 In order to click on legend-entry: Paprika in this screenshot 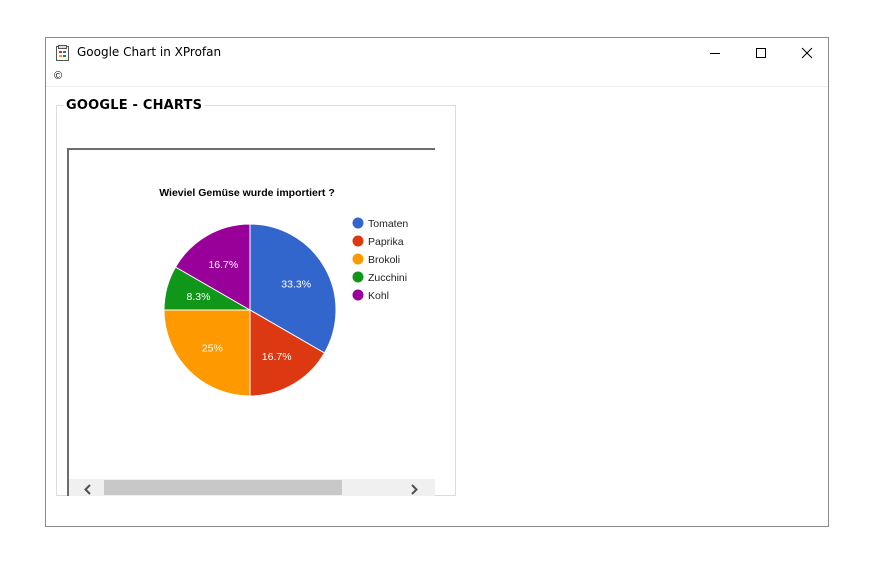, I will do `click(386, 242)`.